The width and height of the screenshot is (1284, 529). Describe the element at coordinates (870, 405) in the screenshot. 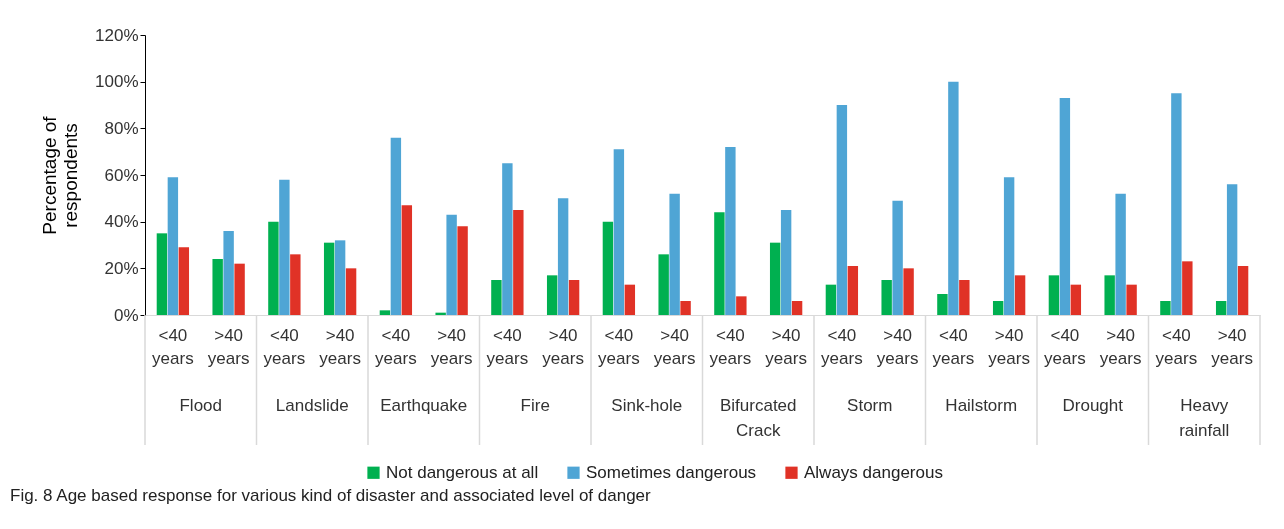

I see `text: Storm` at that location.